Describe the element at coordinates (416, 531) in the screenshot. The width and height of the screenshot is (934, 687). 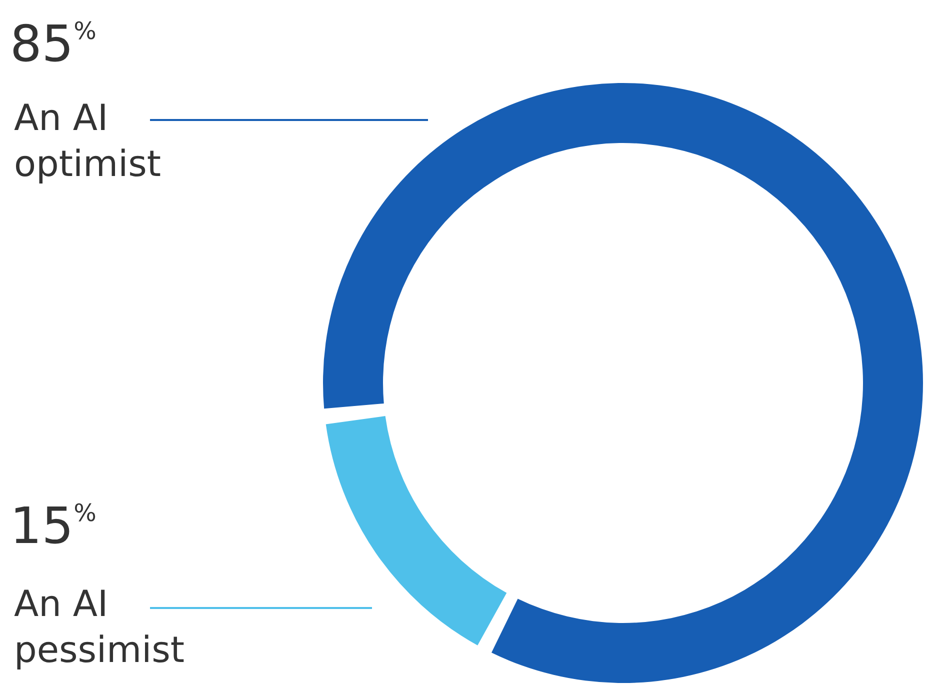
I see `donut-slice` at that location.